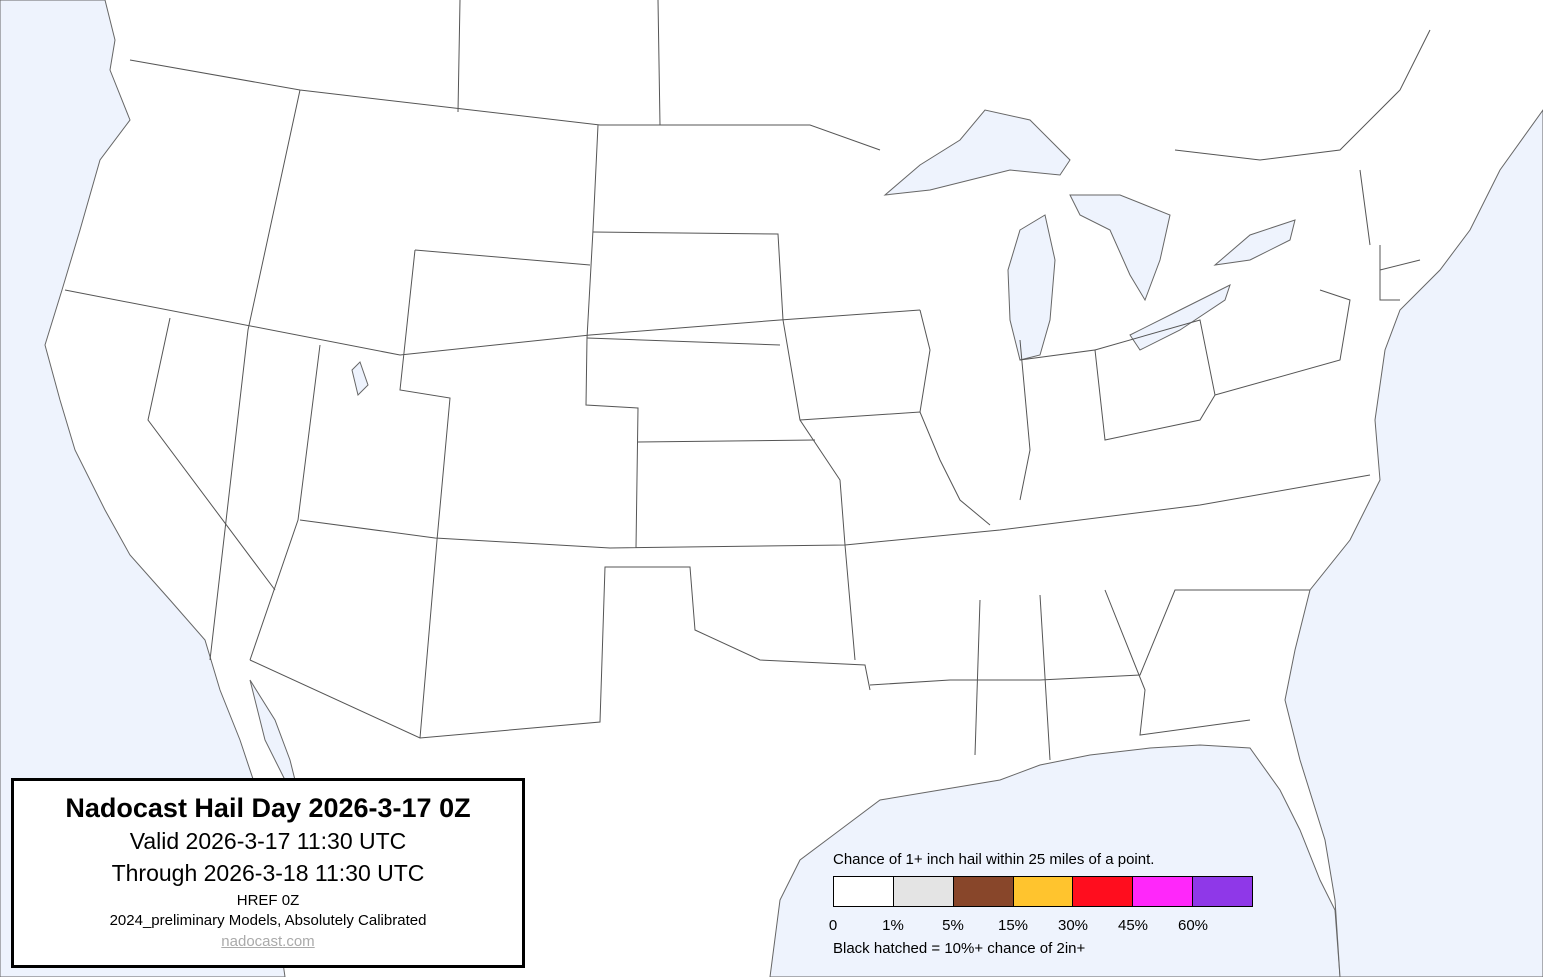 The image size is (1543, 977). Describe the element at coordinates (977, 152) in the screenshot. I see `lake-superior` at that location.